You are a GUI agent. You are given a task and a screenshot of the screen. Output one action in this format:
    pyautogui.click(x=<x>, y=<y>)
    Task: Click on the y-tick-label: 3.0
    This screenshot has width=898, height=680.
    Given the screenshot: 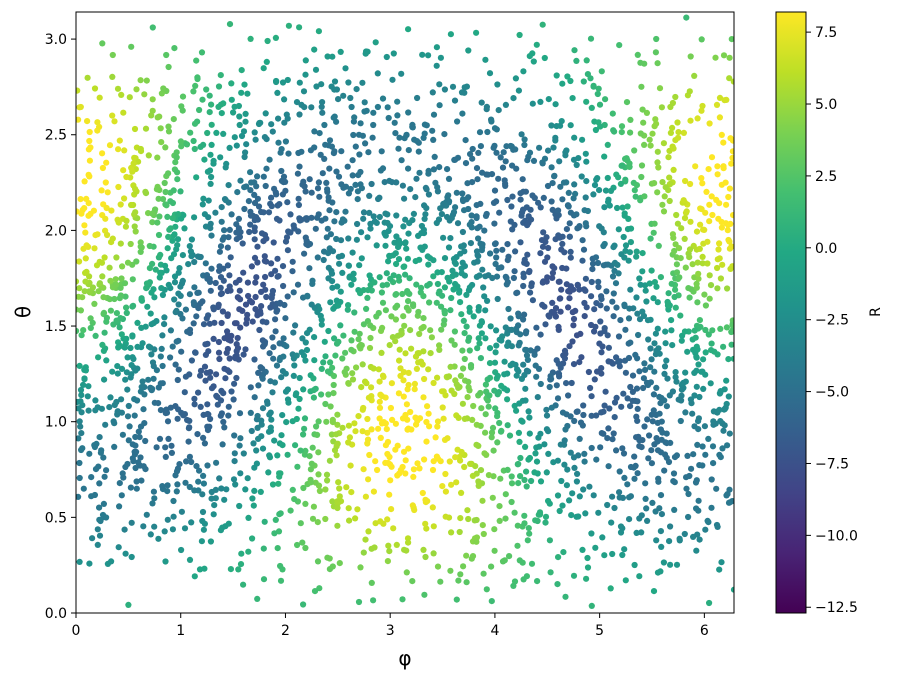 What is the action you would take?
    pyautogui.click(x=56, y=40)
    